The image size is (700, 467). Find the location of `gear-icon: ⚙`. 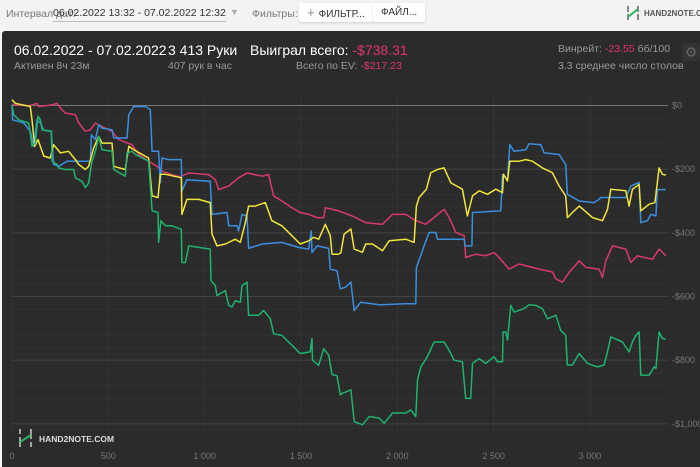

gear-icon: ⚙ is located at coordinates (691, 52).